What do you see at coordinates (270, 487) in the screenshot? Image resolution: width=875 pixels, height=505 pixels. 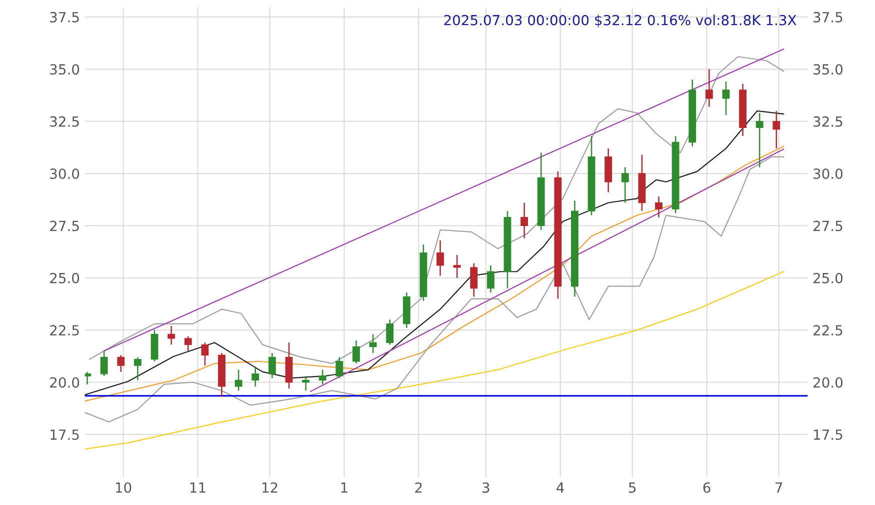 I see `x-tick-label: 12` at bounding box center [270, 487].